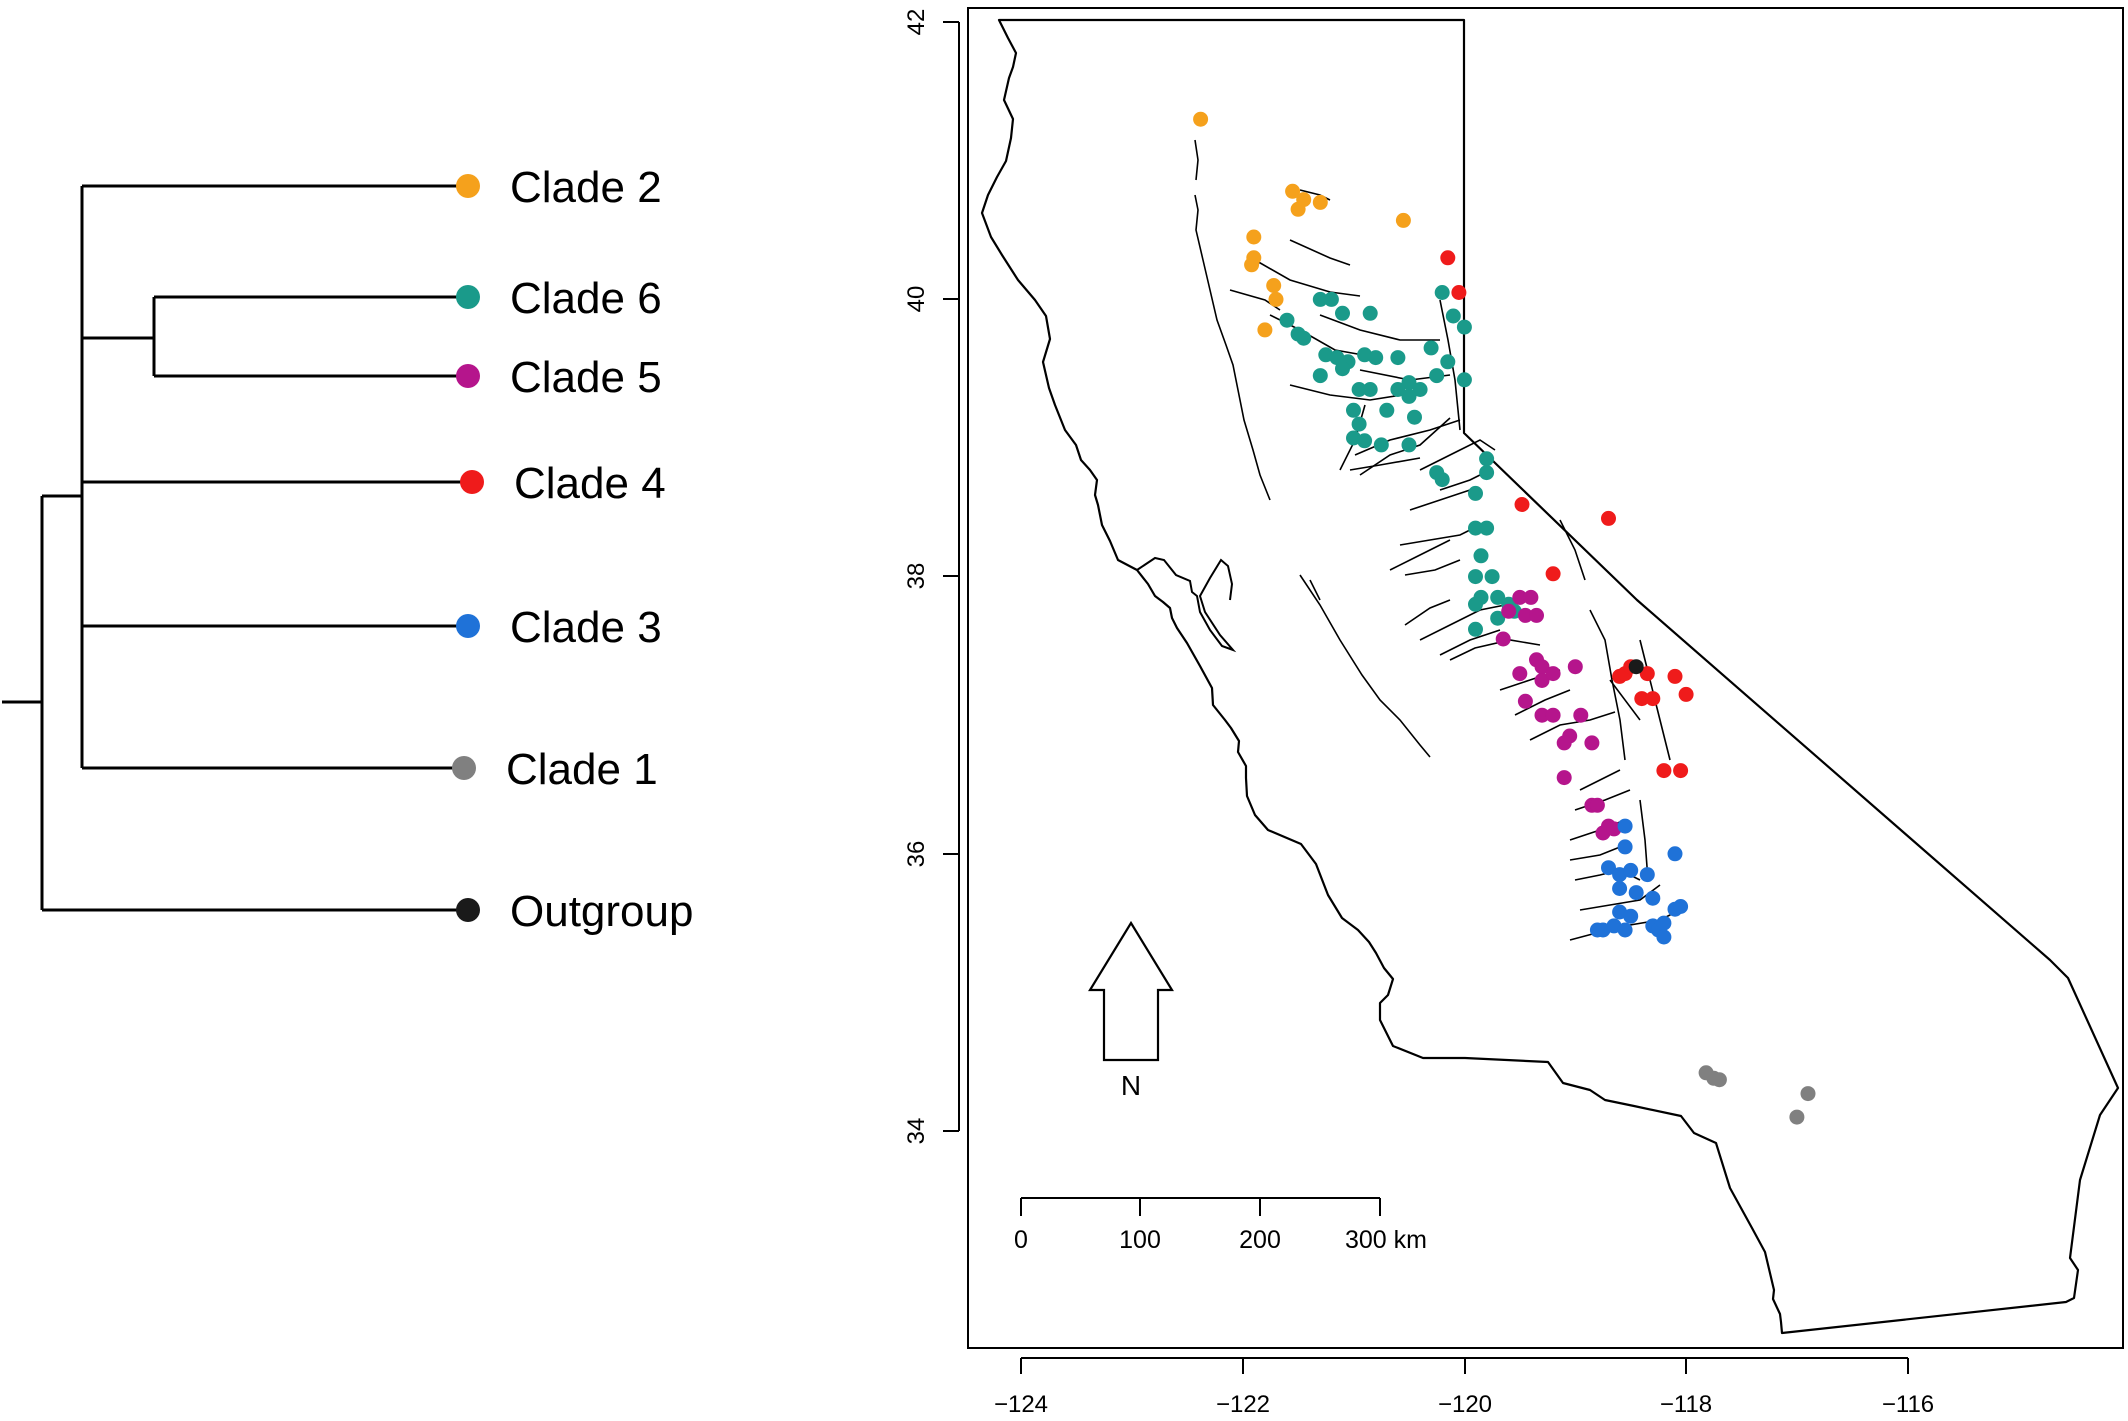 This screenshot has width=2128, height=1421. Describe the element at coordinates (232, 548) in the screenshot. I see `tree-branches` at that location.